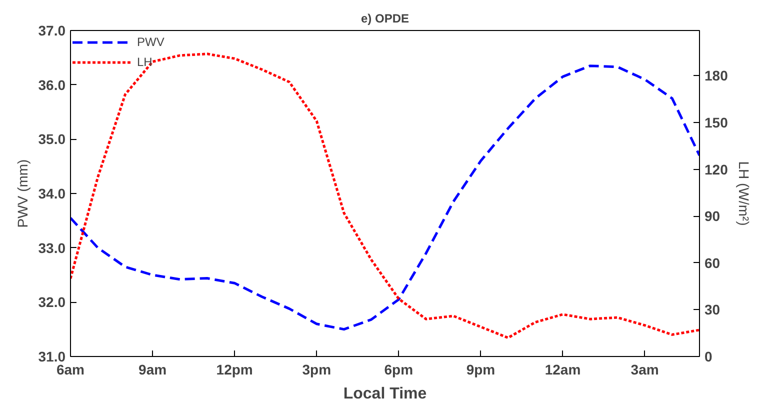 Image resolution: width=769 pixels, height=411 pixels. I want to click on x-tick-label: 3pm, so click(317, 370).